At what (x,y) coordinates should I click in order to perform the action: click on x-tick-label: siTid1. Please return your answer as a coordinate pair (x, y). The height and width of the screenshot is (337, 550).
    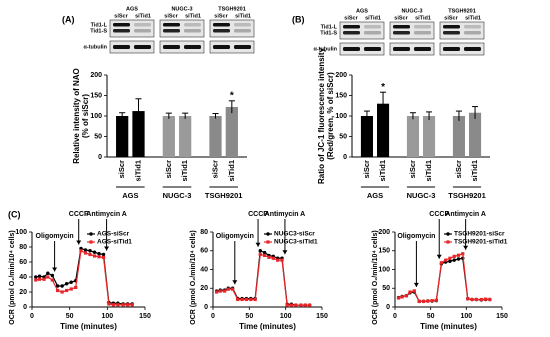
    Looking at the image, I should click on (184, 171).